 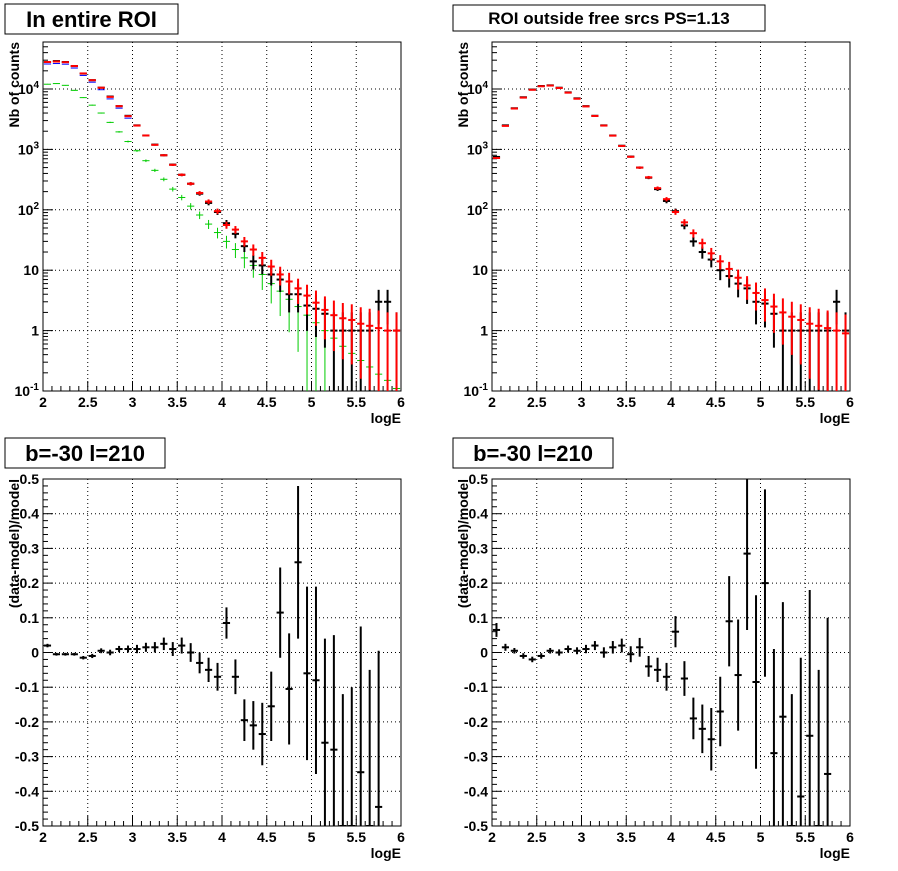 I want to click on y-tick-label: 10², so click(x=29, y=209).